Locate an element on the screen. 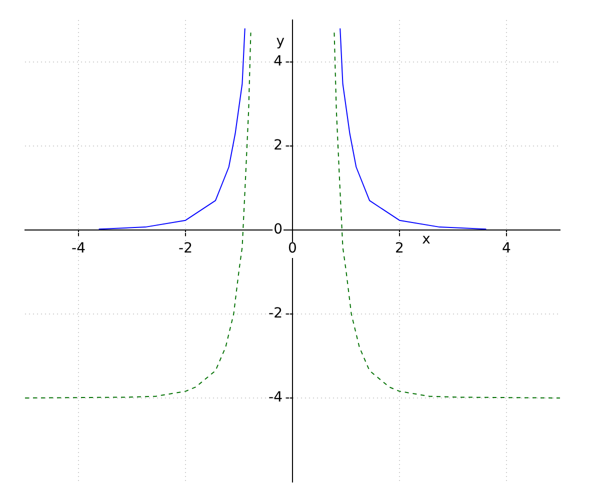 The height and width of the screenshot is (500, 600). y-tick-label: 2 is located at coordinates (278, 146).